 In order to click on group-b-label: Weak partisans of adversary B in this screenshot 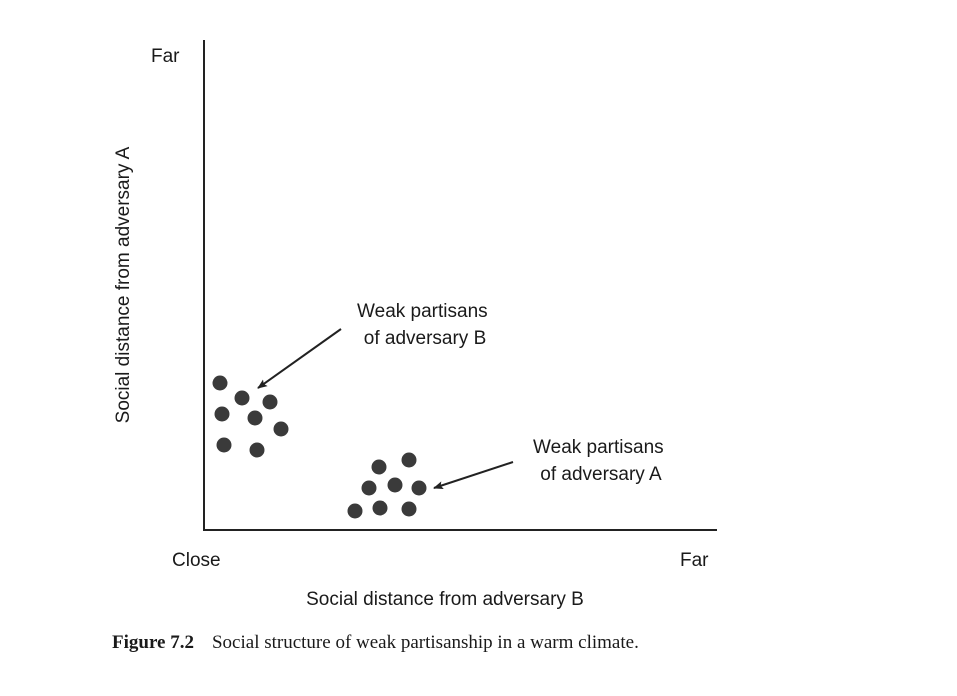, I will do `click(425, 325)`.